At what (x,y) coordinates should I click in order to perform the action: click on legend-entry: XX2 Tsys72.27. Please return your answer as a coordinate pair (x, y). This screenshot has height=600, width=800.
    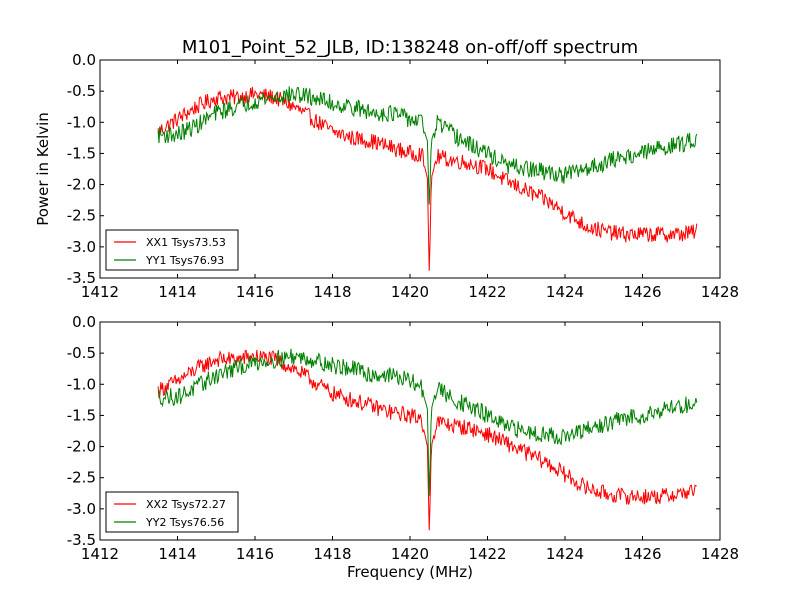
    Looking at the image, I should click on (186, 504).